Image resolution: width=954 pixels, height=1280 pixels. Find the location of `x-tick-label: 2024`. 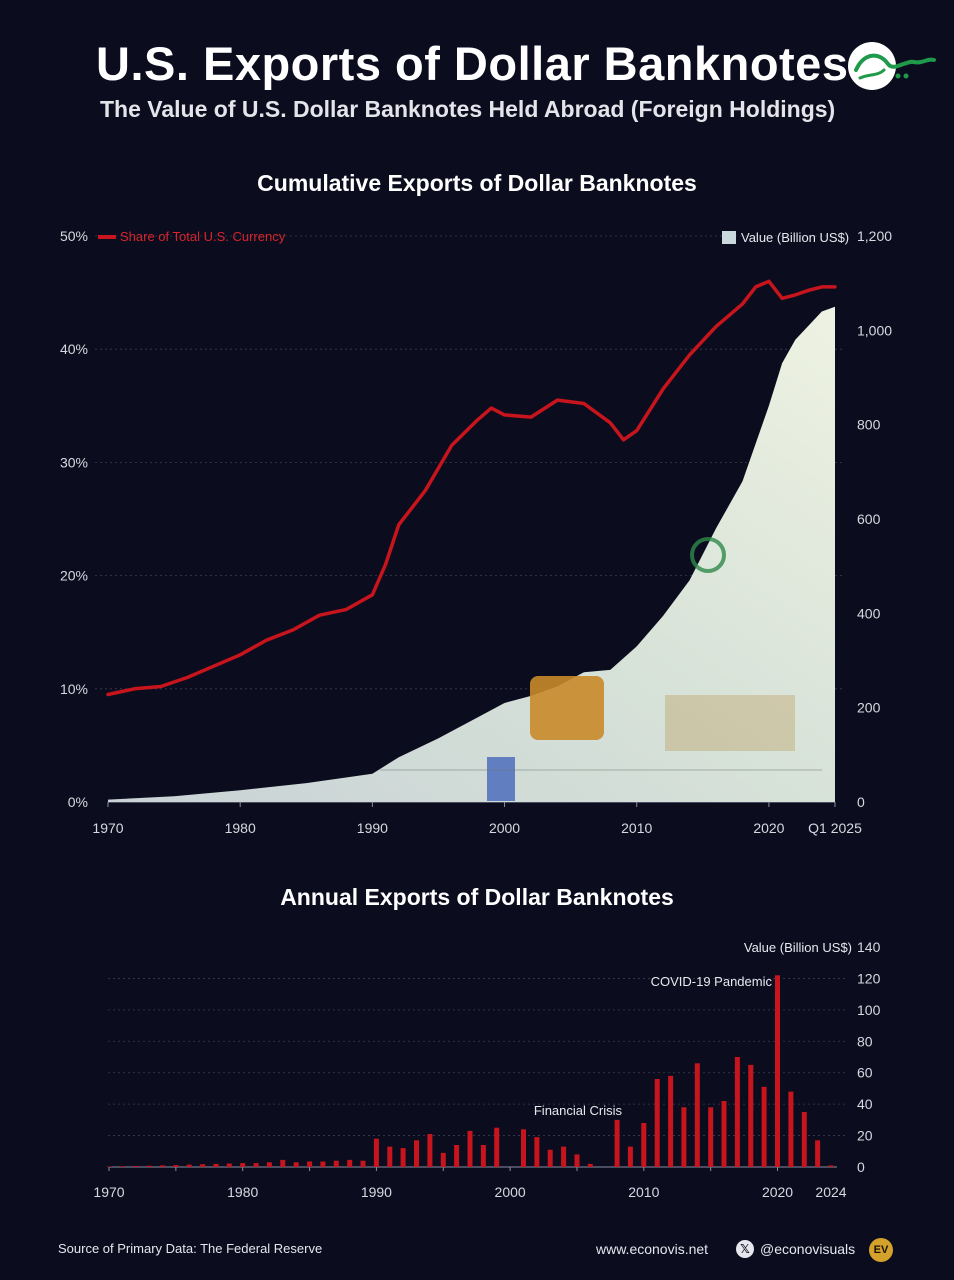

x-tick-label: 2024 is located at coordinates (830, 1192).